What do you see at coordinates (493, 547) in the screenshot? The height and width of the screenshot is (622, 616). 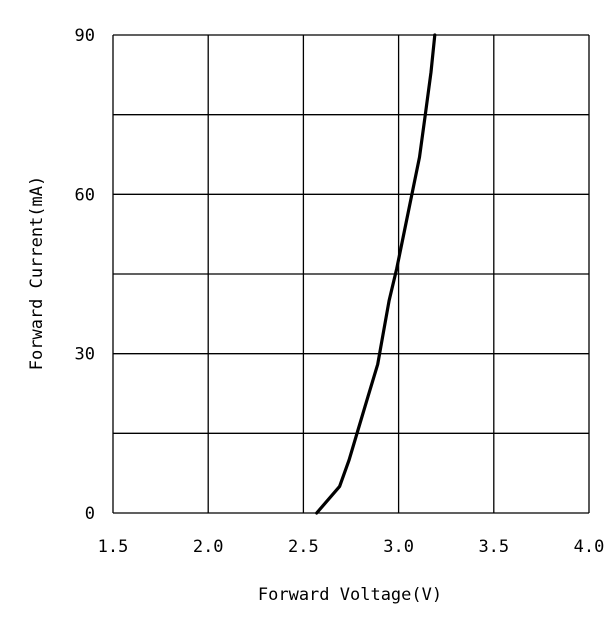 I see `x-tick-label: 3.5` at bounding box center [493, 547].